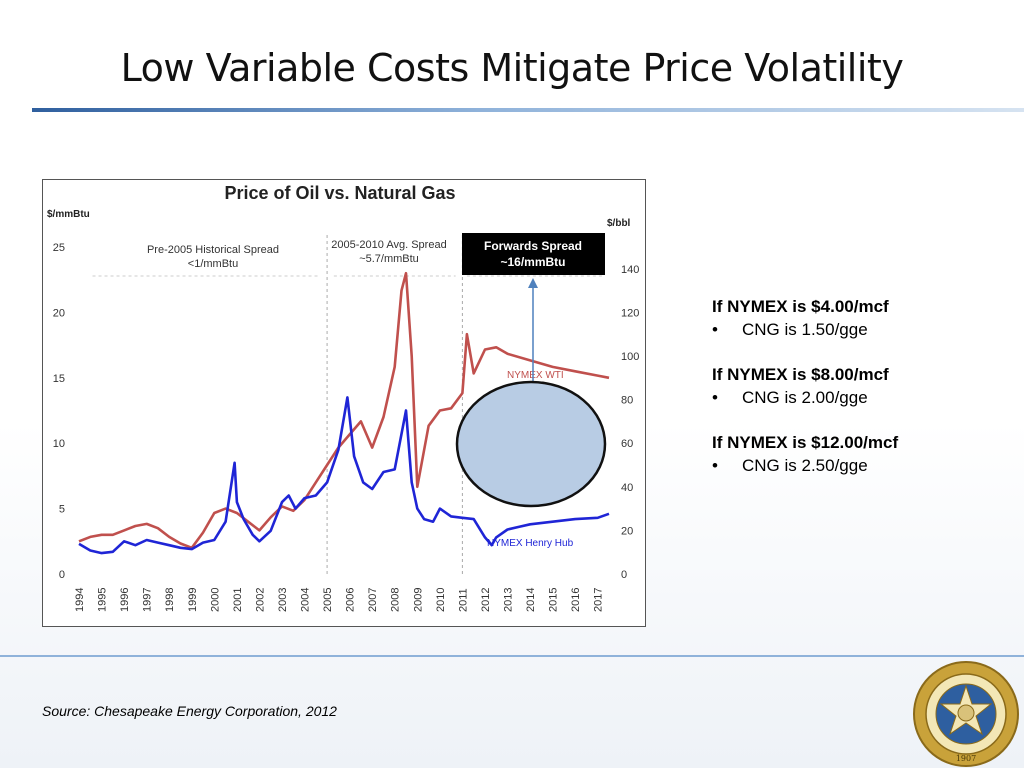 The image size is (1024, 768). I want to click on chart-title: Price of Oil vs. Natural Gas, so click(339, 193).